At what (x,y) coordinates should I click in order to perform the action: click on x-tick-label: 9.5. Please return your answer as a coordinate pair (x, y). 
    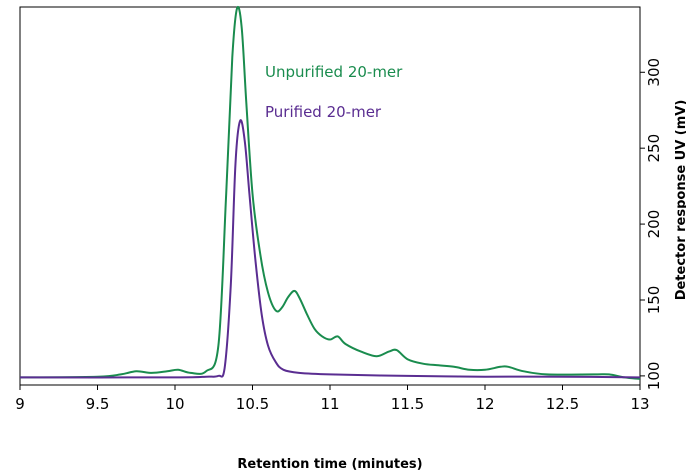
    Looking at the image, I should click on (98, 404).